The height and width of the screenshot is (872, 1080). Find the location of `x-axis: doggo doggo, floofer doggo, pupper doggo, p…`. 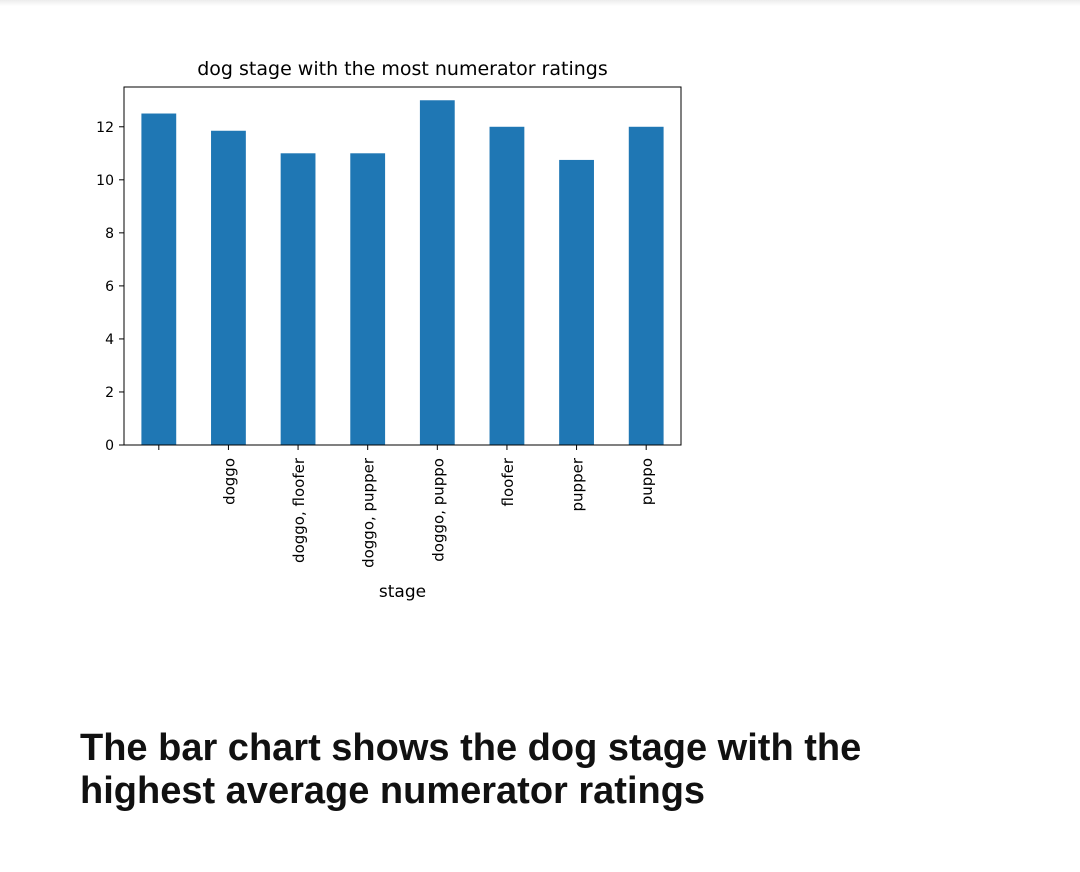

x-axis: doggo doggo, floofer doggo, pupper doggo, p… is located at coordinates (407, 506).